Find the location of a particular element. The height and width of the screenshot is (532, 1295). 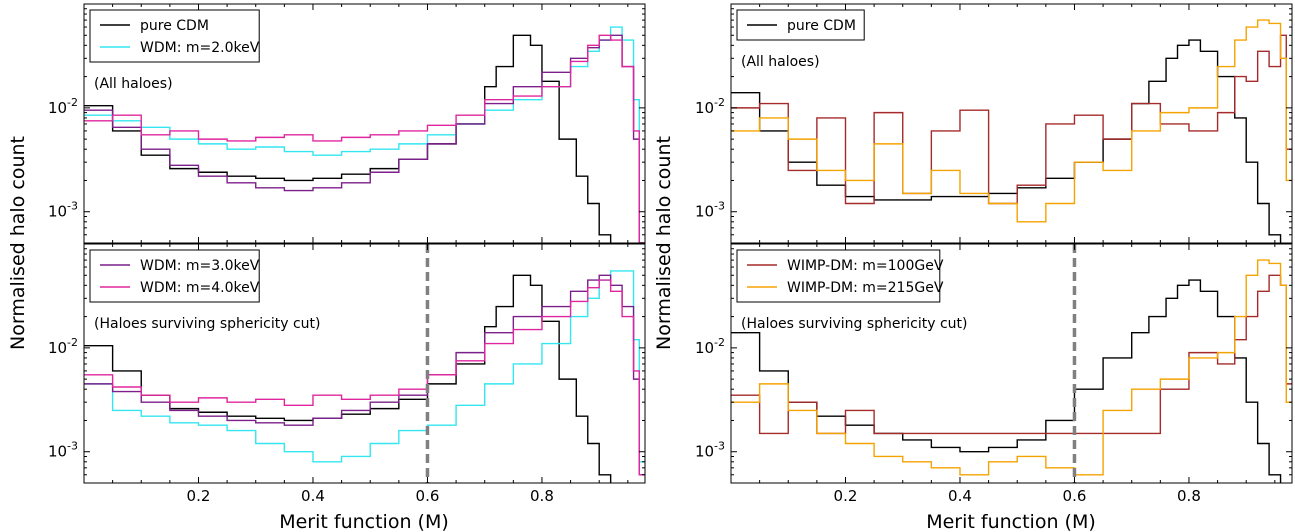

legend: WIMP-DM: m=100GeV WIMP-DM: m=215GeV is located at coordinates (840, 276).